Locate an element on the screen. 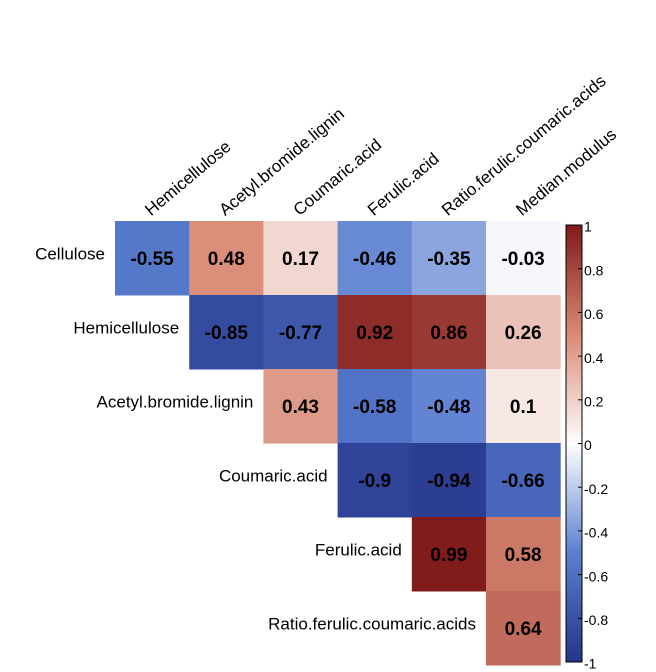  cell-label: 0.17 is located at coordinates (300, 259).